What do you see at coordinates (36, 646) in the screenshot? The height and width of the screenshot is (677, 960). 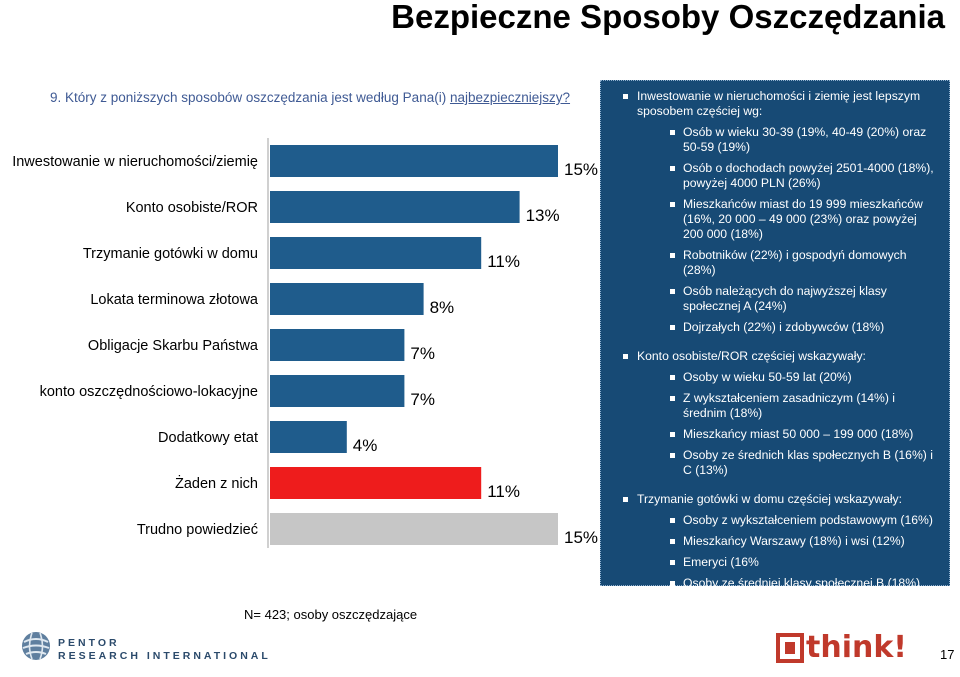 I see `globe-icon` at bounding box center [36, 646].